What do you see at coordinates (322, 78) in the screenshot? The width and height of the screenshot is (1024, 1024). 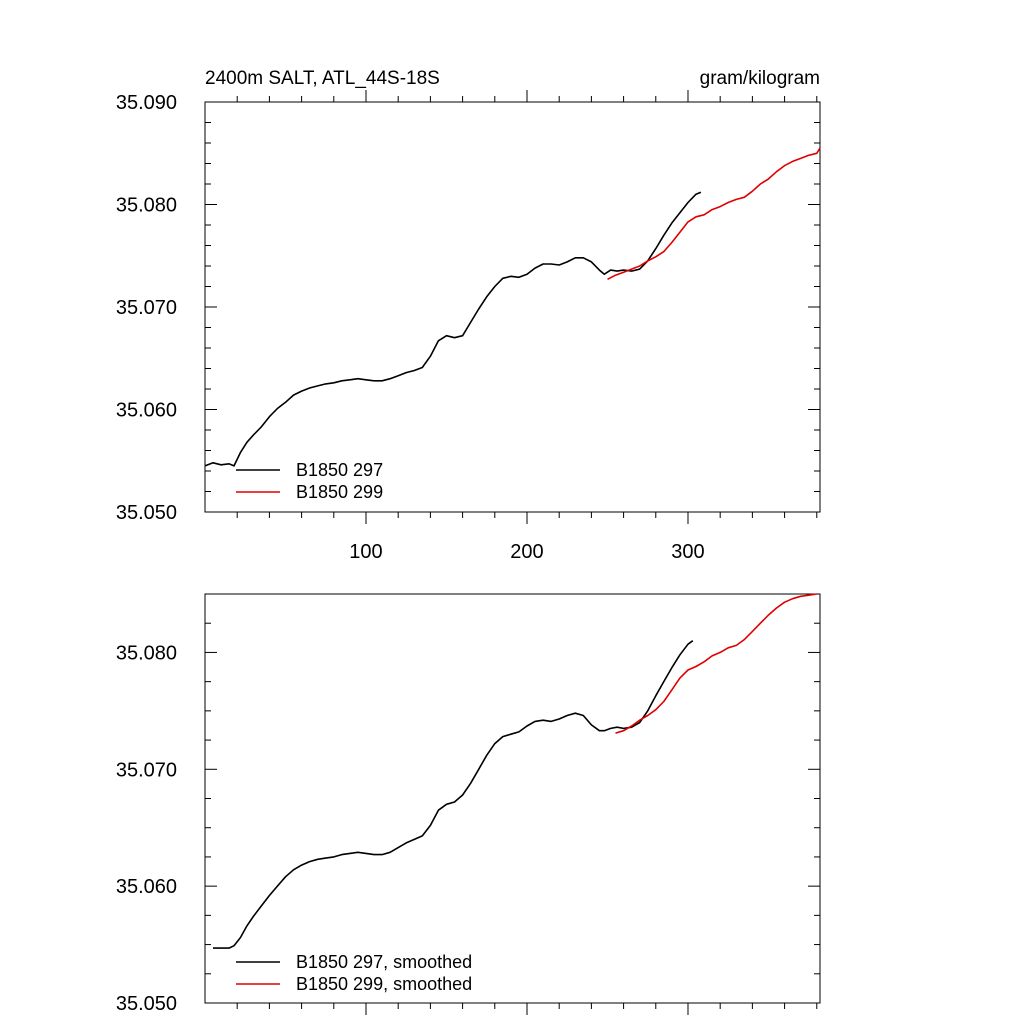 I see `chart-title: 2400m SALT, ATL_44S-18S` at bounding box center [322, 78].